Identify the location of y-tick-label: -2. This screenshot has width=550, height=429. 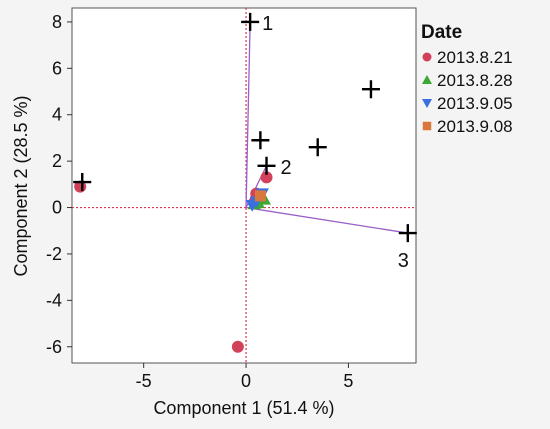
(54, 254).